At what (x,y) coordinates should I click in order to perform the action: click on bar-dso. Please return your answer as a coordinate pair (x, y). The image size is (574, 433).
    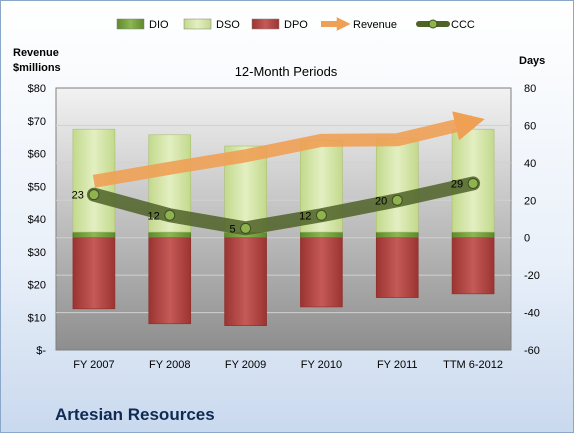
    Looking at the image, I should click on (397, 185).